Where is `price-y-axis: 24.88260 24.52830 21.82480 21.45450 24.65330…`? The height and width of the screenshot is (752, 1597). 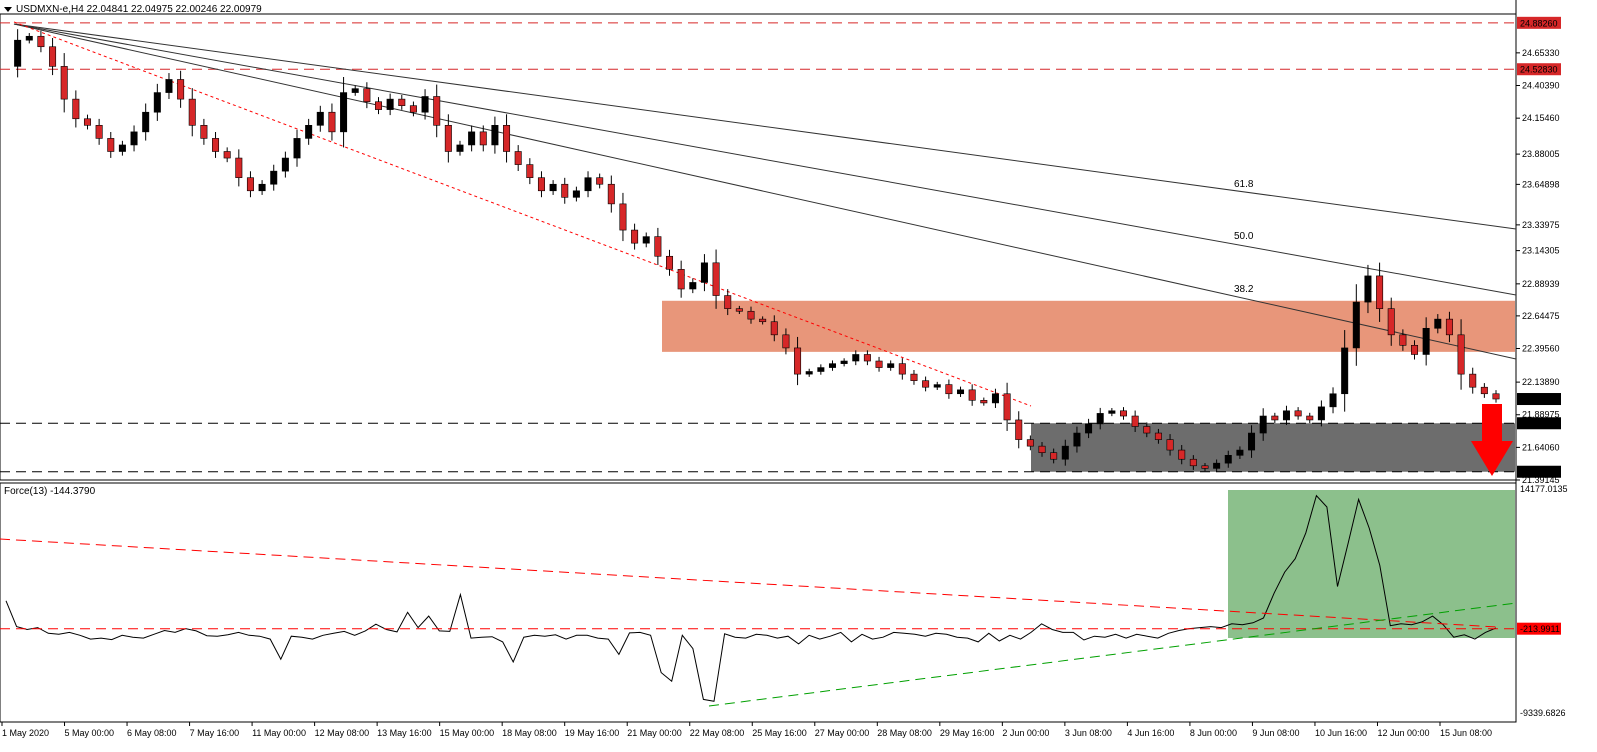 price-y-axis: 24.88260 24.52830 21.82480 21.45450 24.65330… is located at coordinates (1538, 250).